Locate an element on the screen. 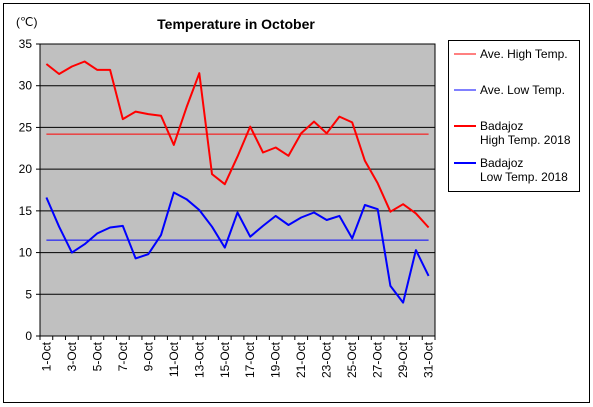 This screenshot has height=407, width=593. y-tick-label: 30 is located at coordinates (26, 86).